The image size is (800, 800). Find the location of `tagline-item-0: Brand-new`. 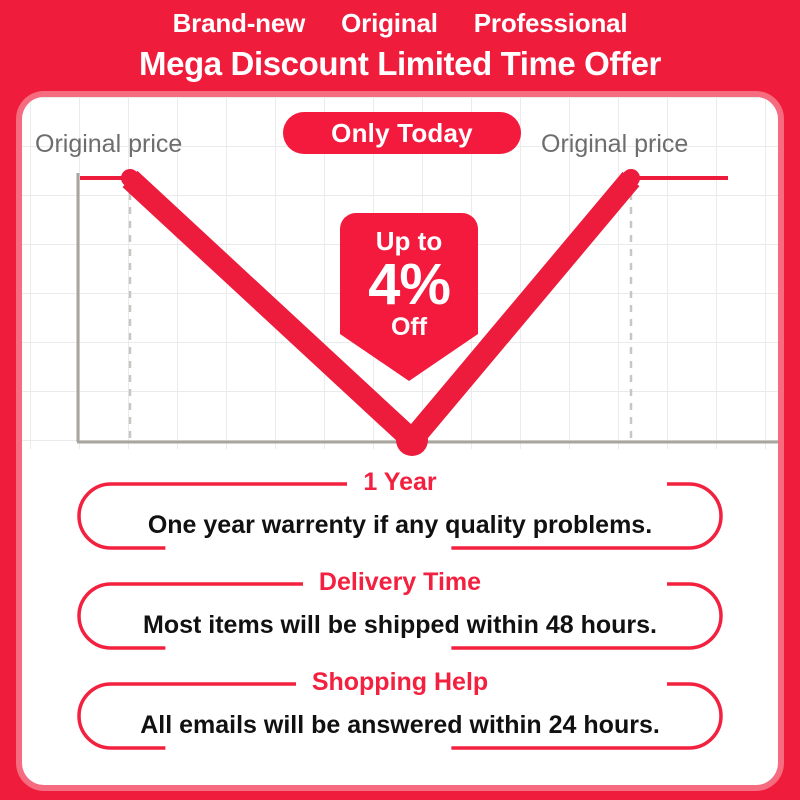

tagline-item-0: Brand-new is located at coordinates (239, 23).